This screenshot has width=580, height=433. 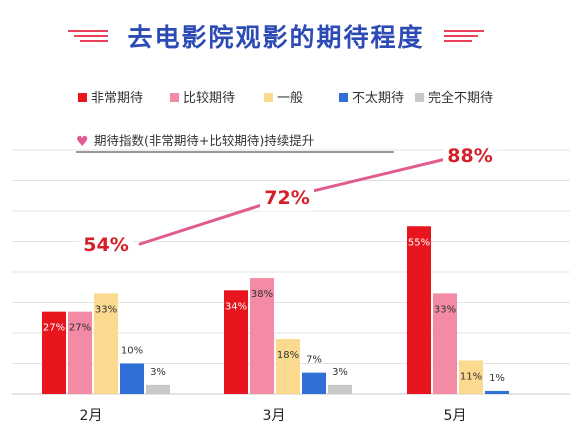 What do you see at coordinates (290, 98) in the screenshot?
I see `legend-label-3: 一般` at bounding box center [290, 98].